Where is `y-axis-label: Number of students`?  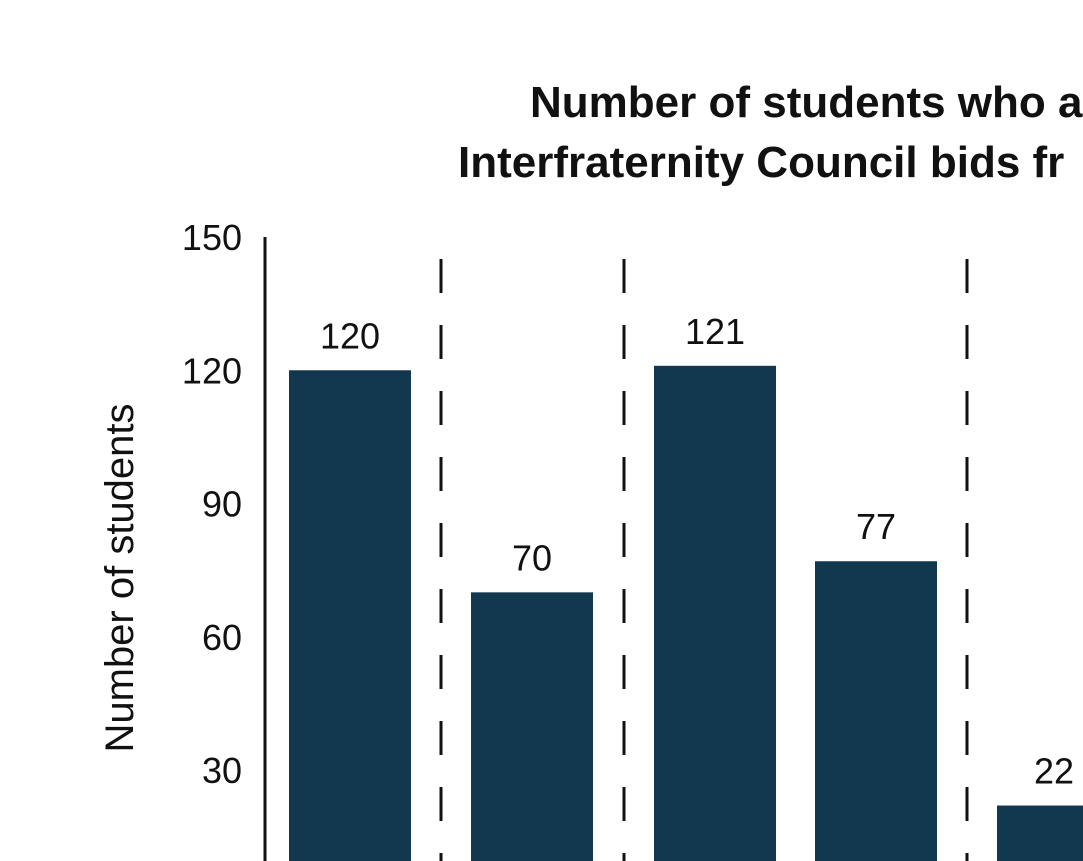 y-axis-label: Number of students is located at coordinates (120, 577).